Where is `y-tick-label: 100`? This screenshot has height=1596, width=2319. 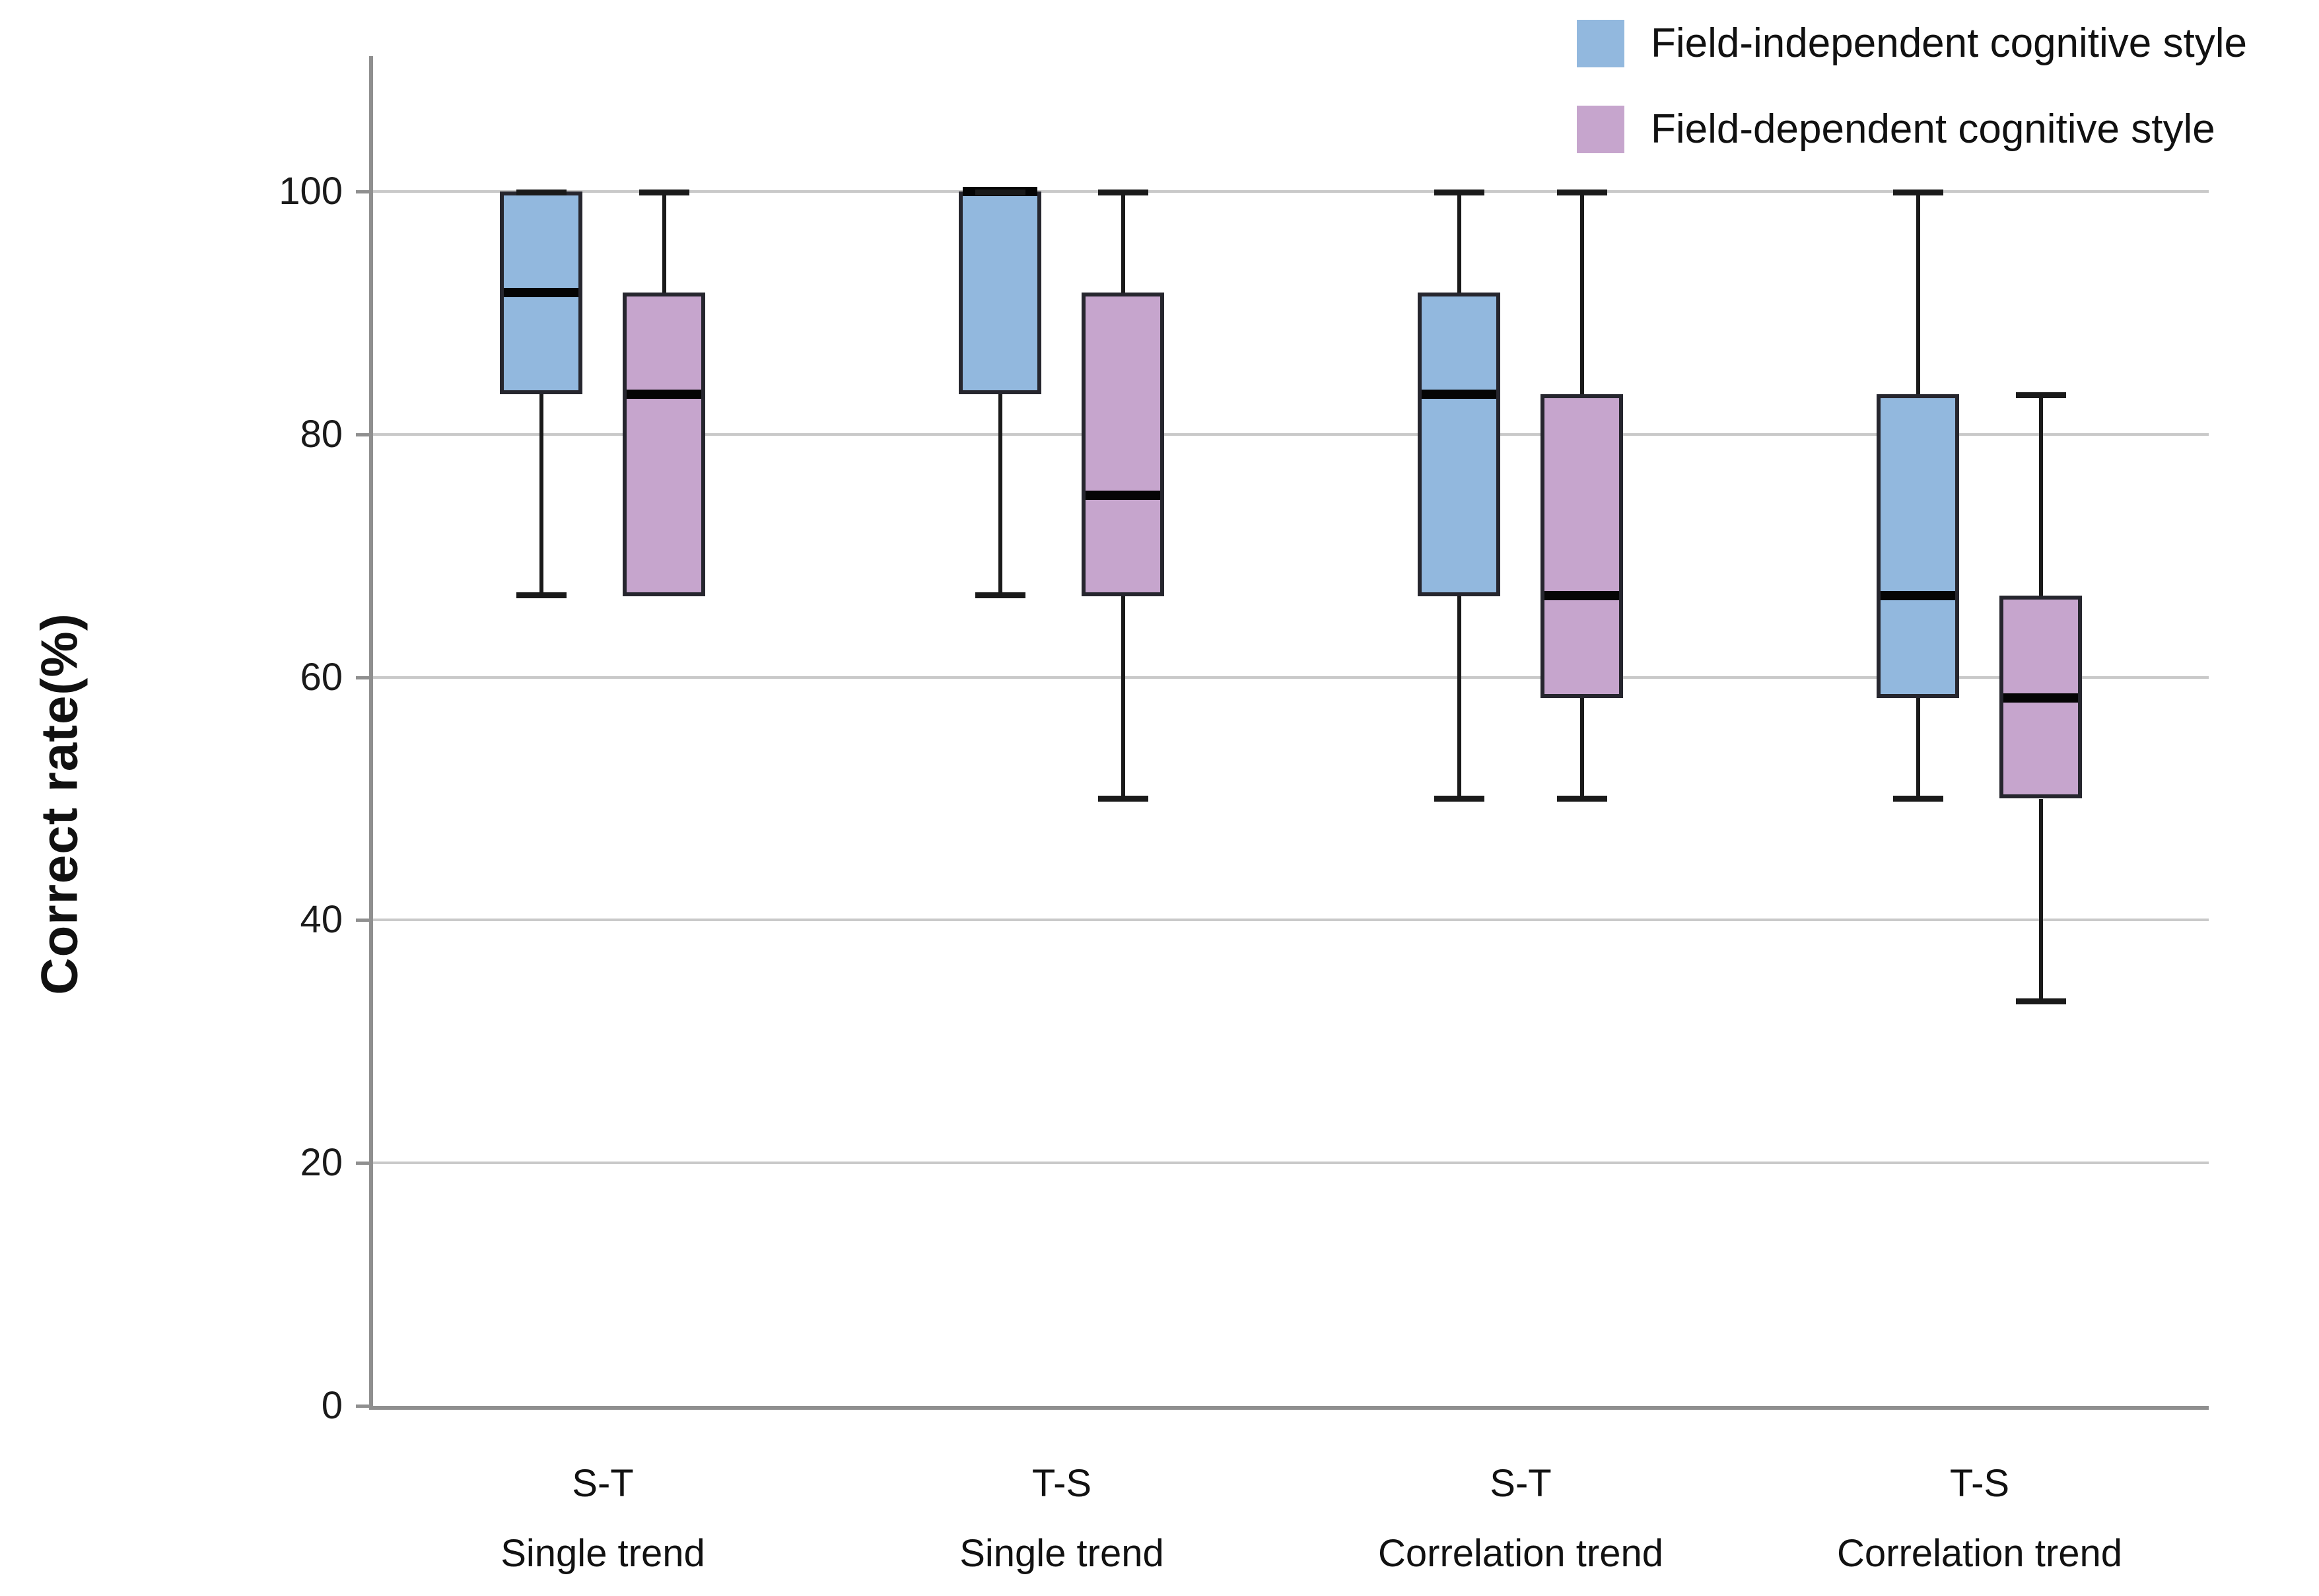 y-tick-label: 100 is located at coordinates (311, 191).